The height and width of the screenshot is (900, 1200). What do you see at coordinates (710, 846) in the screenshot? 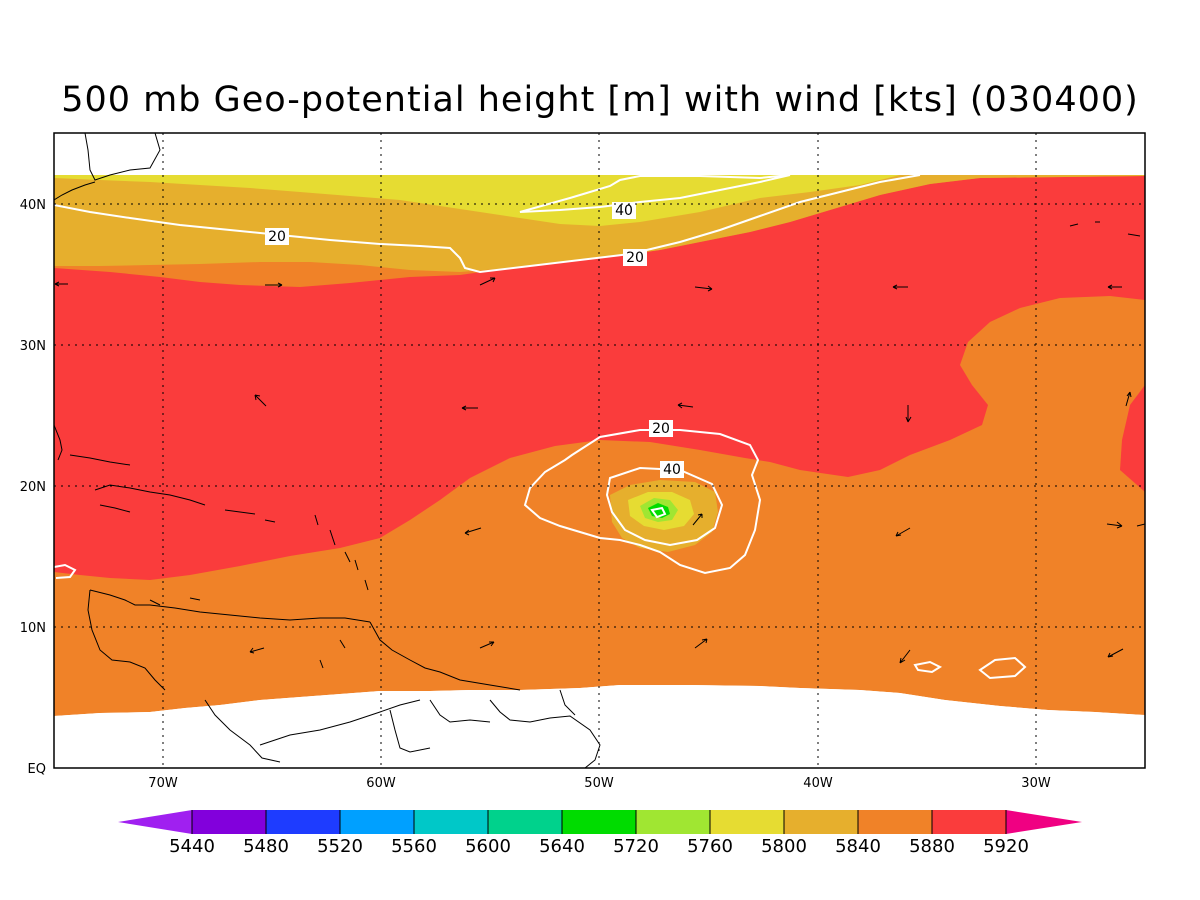
I see `colorbar-label: 5760` at bounding box center [710, 846].